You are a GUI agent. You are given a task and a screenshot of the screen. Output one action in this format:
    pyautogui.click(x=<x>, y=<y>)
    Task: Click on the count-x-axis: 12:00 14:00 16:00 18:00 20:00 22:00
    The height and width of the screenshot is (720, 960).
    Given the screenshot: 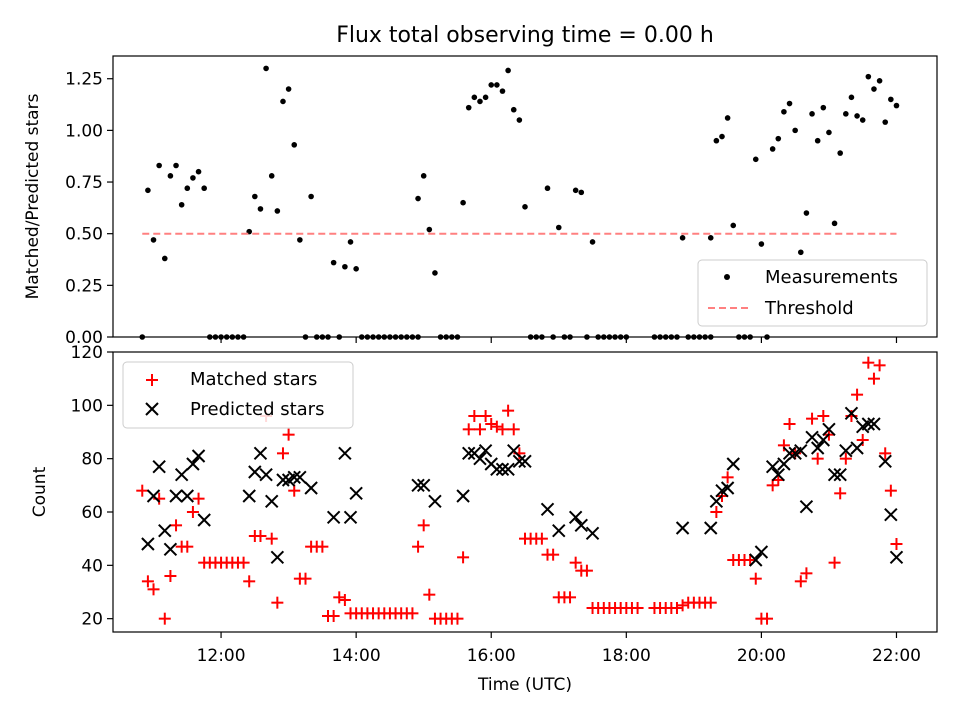 What is the action you would take?
    pyautogui.click(x=559, y=649)
    